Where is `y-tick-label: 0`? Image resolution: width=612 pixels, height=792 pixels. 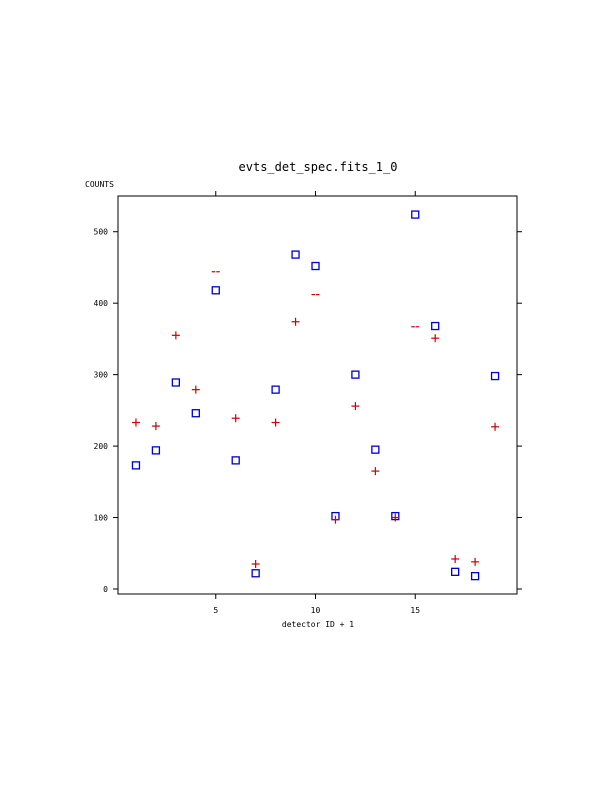
y-tick-label: 0 is located at coordinates (105, 589).